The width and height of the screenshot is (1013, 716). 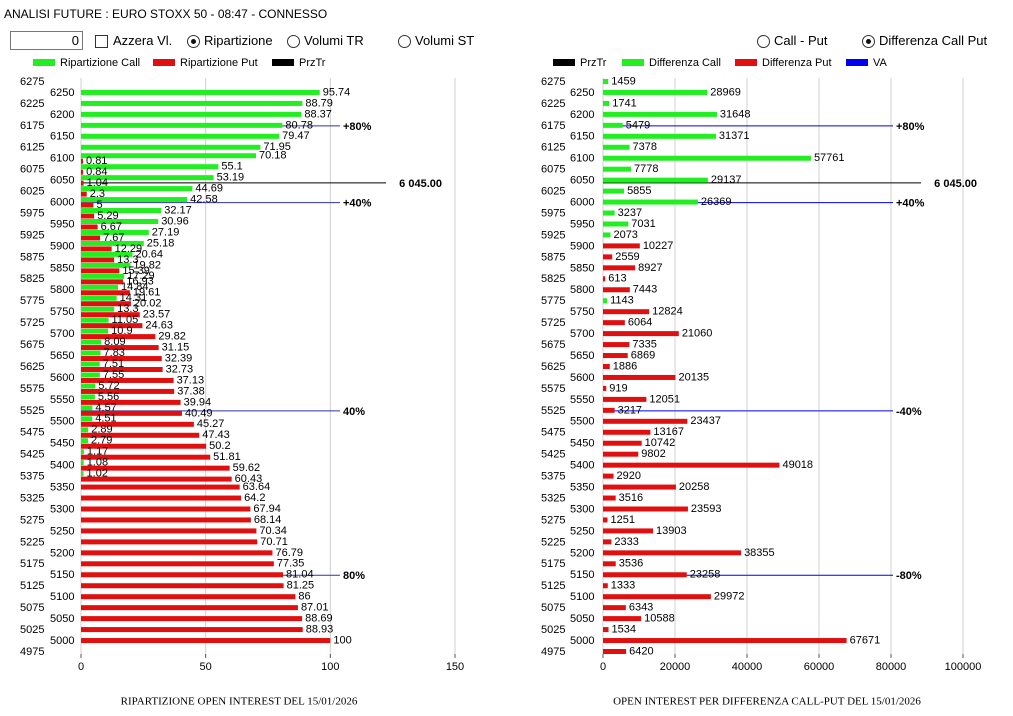 I want to click on x-tick-label: 20000, so click(x=675, y=667).